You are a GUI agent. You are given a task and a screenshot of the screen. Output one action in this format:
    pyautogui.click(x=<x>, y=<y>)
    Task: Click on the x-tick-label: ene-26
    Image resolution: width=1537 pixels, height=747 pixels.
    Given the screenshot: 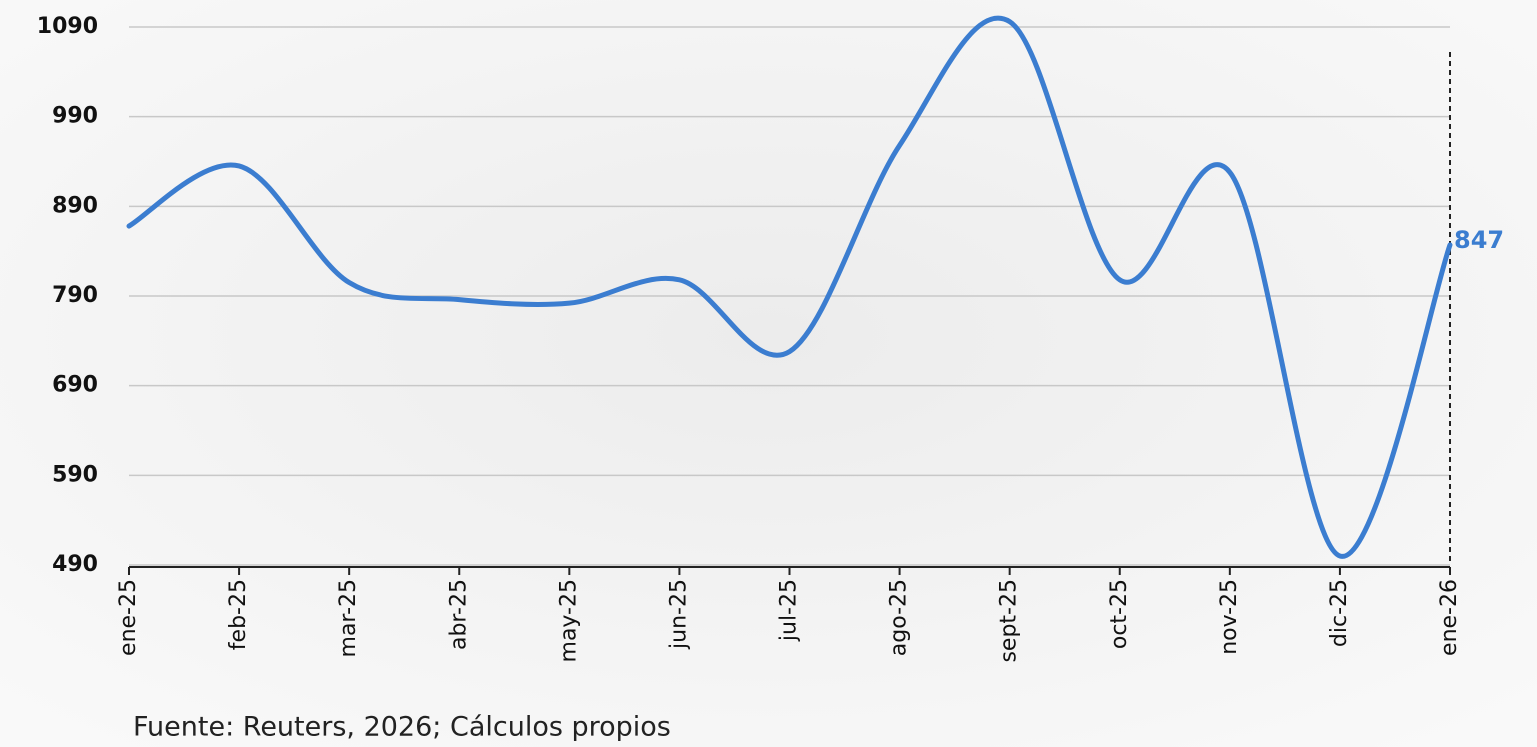 What is the action you would take?
    pyautogui.click(x=1449, y=617)
    